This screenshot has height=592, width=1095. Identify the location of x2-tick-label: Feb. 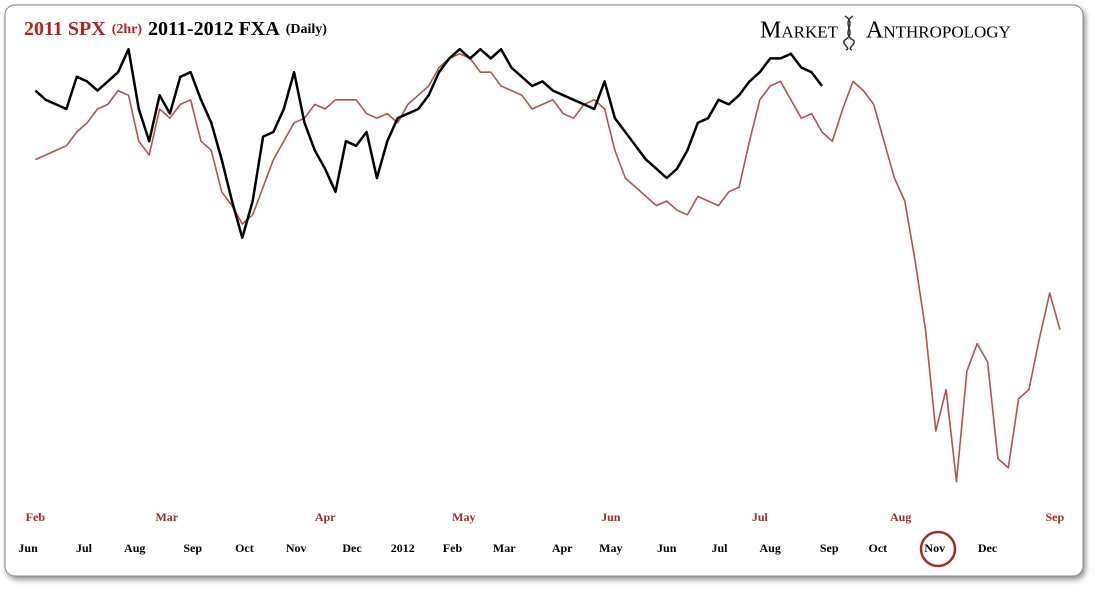
(36, 517).